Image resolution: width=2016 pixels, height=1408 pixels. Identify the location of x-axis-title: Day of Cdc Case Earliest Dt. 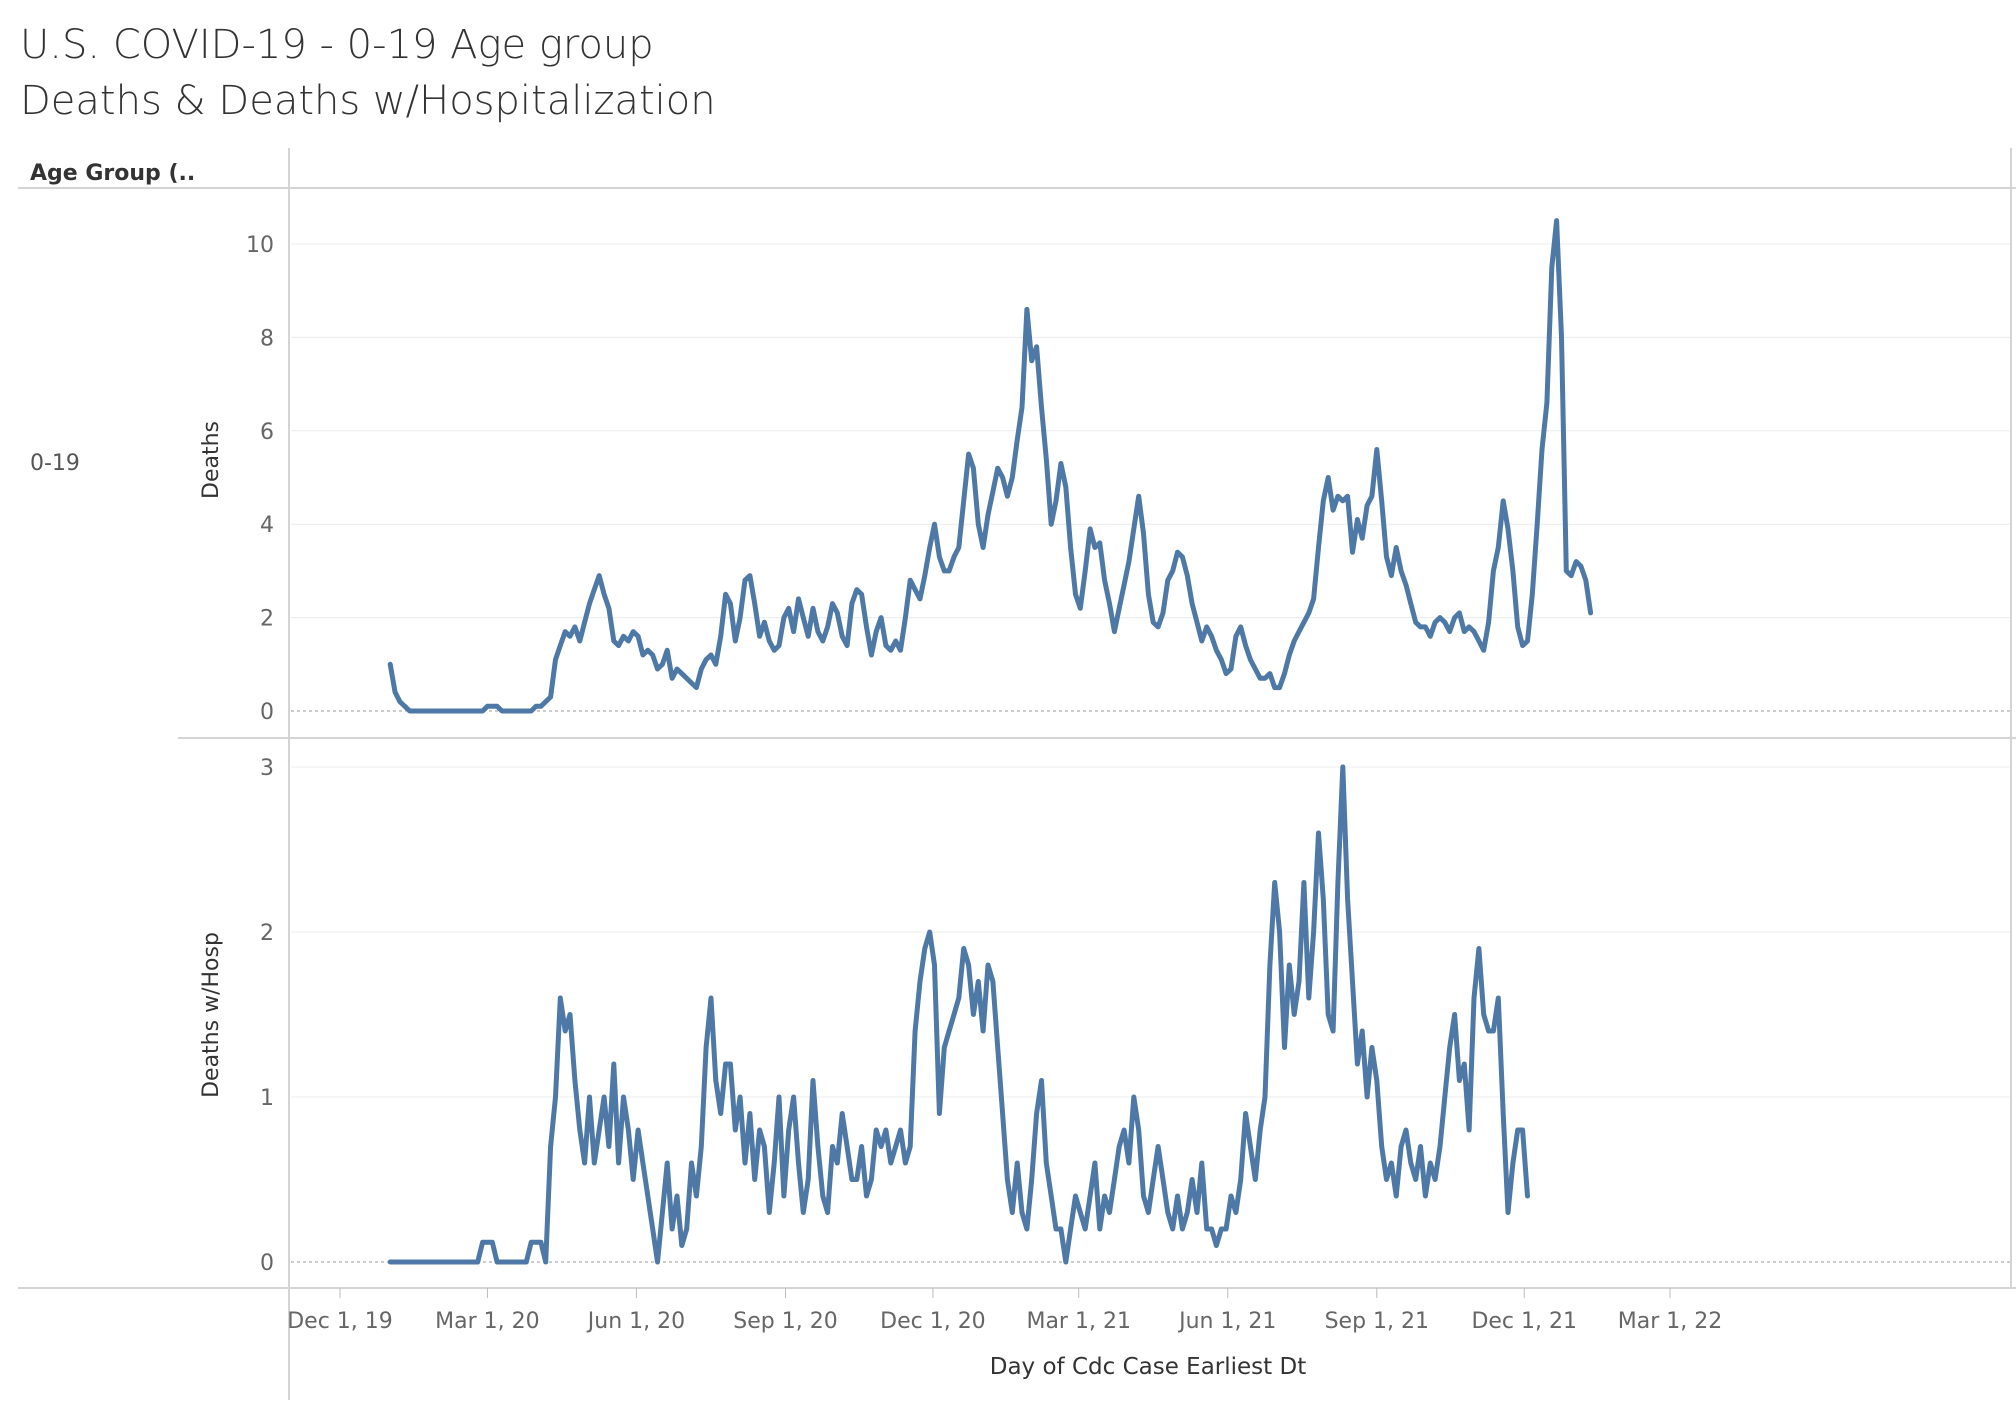
(1148, 1367).